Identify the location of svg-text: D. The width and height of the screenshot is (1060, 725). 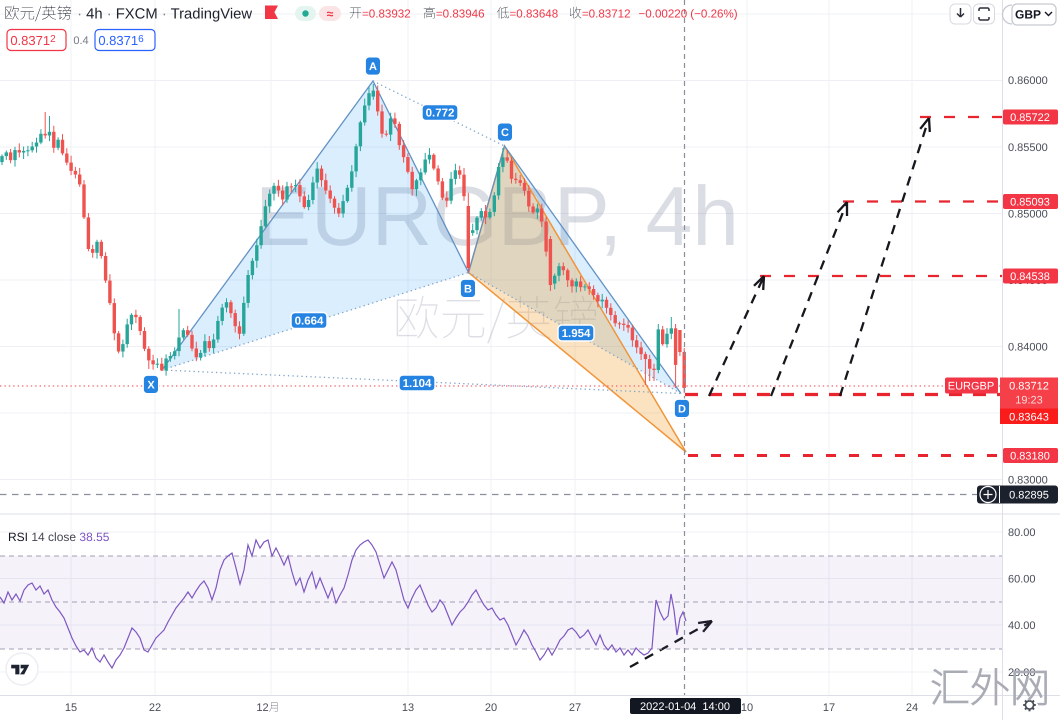
(682, 409).